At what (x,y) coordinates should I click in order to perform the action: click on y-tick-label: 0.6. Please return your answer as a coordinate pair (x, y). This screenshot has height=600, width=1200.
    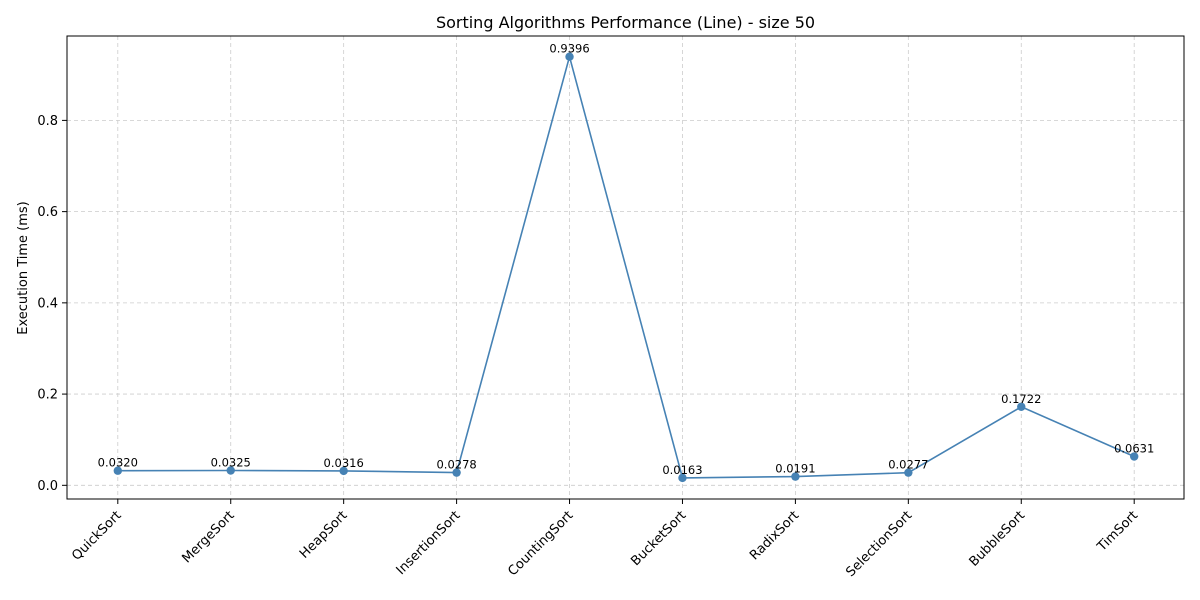
    Looking at the image, I should click on (47, 212).